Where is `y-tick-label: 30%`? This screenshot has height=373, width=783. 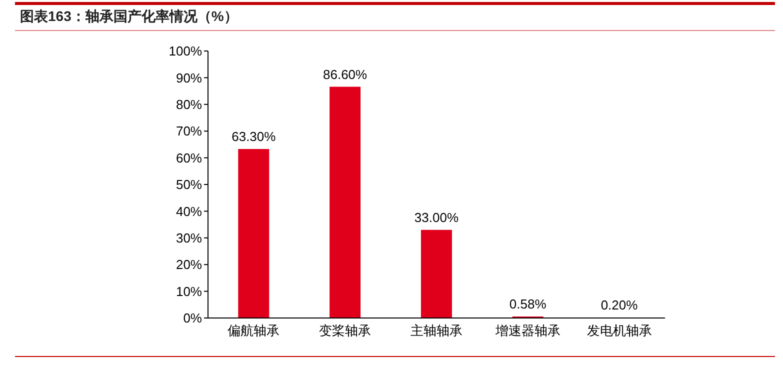 y-tick-label: 30% is located at coordinates (189, 238).